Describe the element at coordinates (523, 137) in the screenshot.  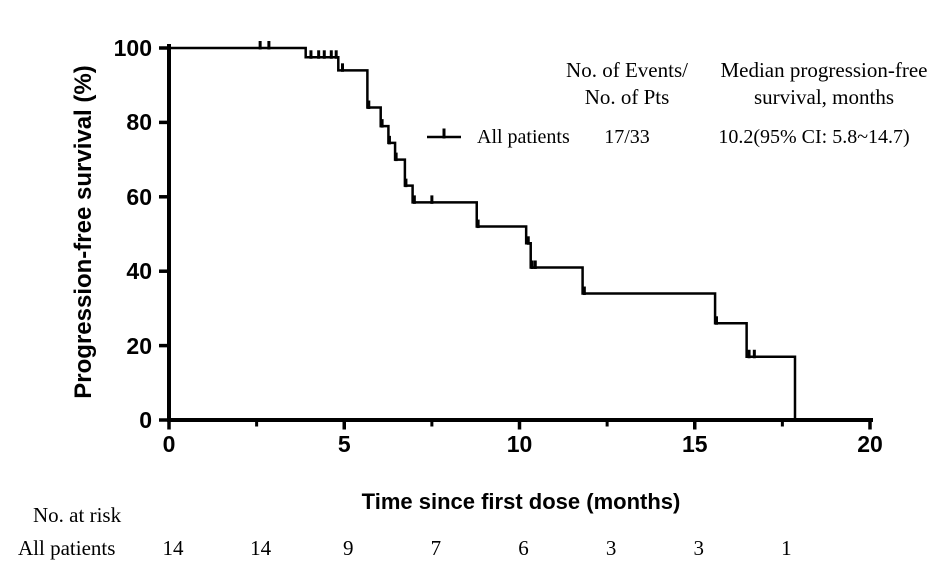
I see `legend-label: All patients` at that location.